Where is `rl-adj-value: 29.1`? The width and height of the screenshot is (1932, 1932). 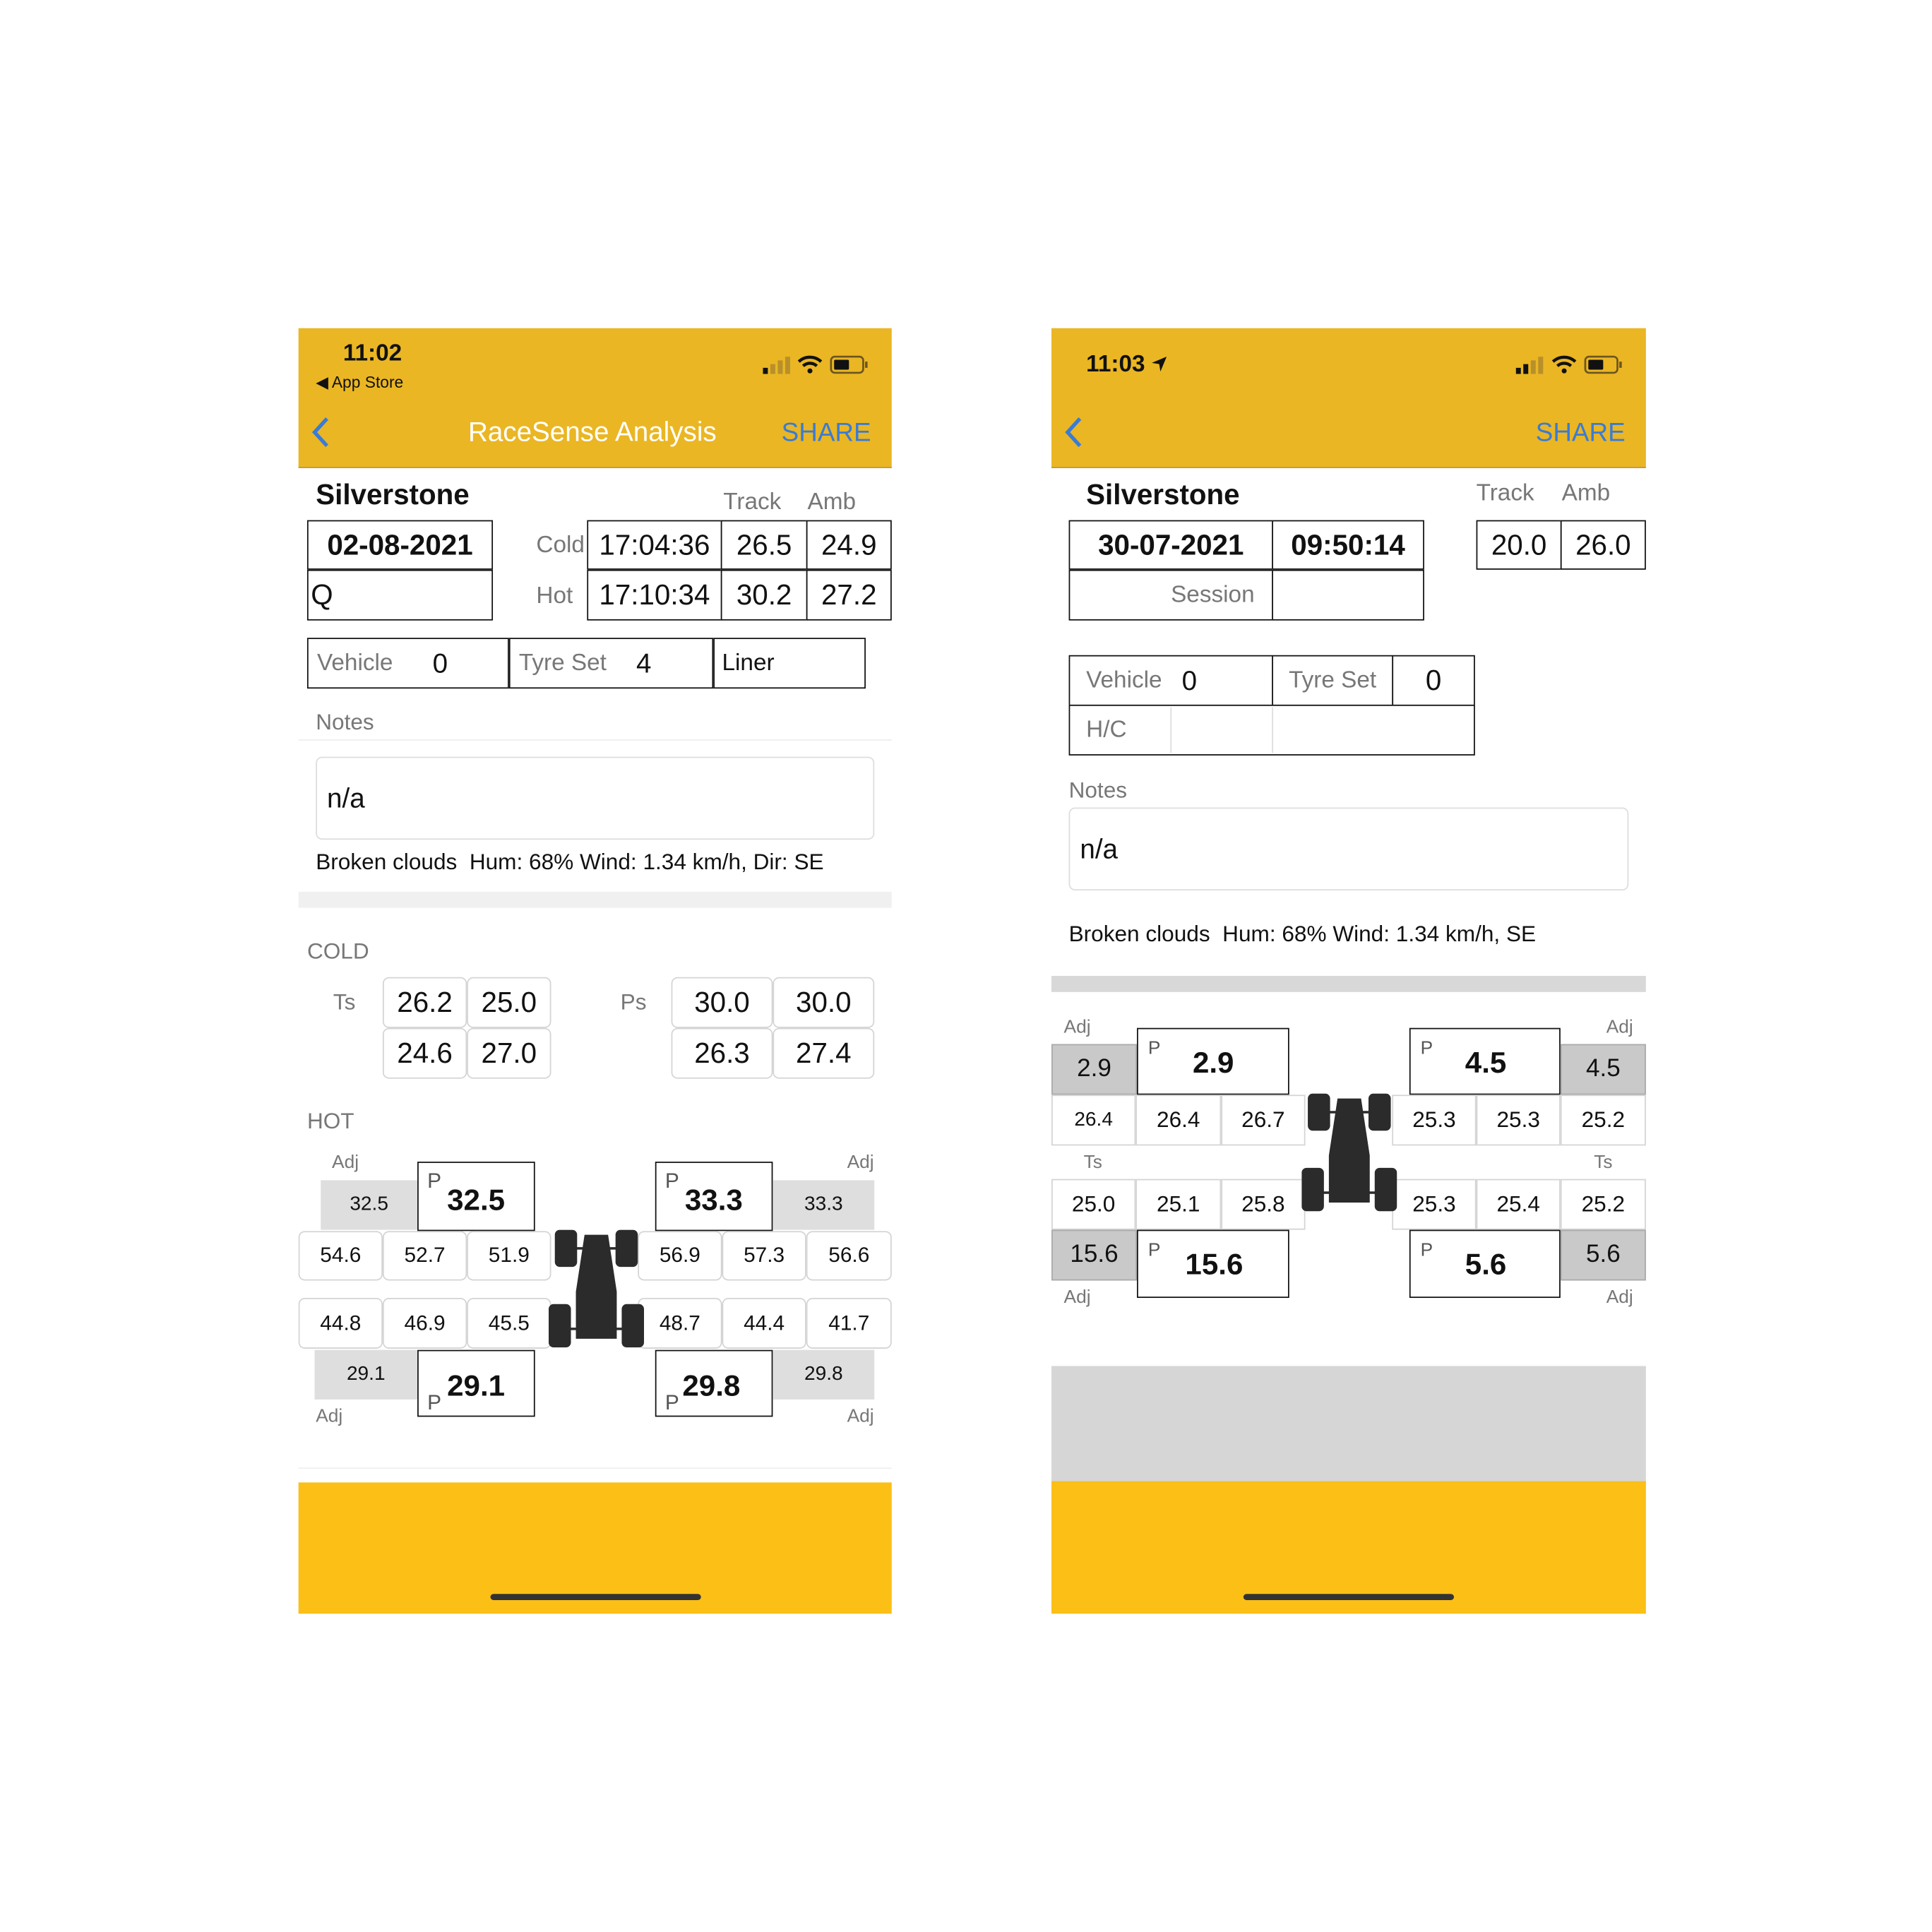
rl-adj-value: 29.1 is located at coordinates (366, 1374).